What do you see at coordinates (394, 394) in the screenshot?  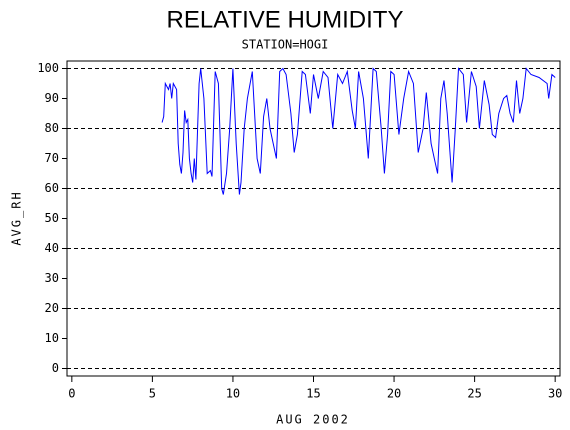 I see `x-tick-label: 20` at bounding box center [394, 394].